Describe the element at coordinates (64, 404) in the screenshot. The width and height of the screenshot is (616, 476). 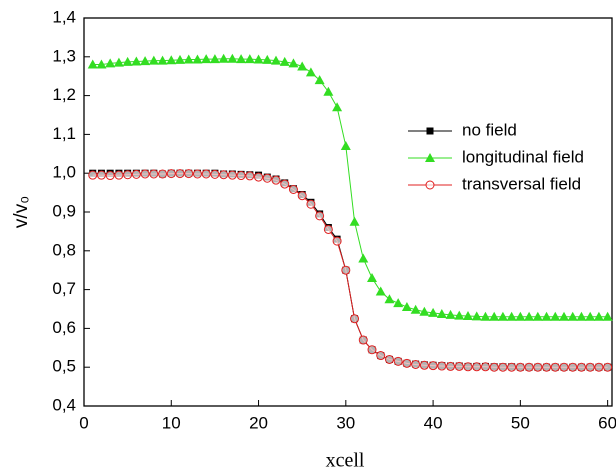
I see `y-tick-label: 0,4` at that location.